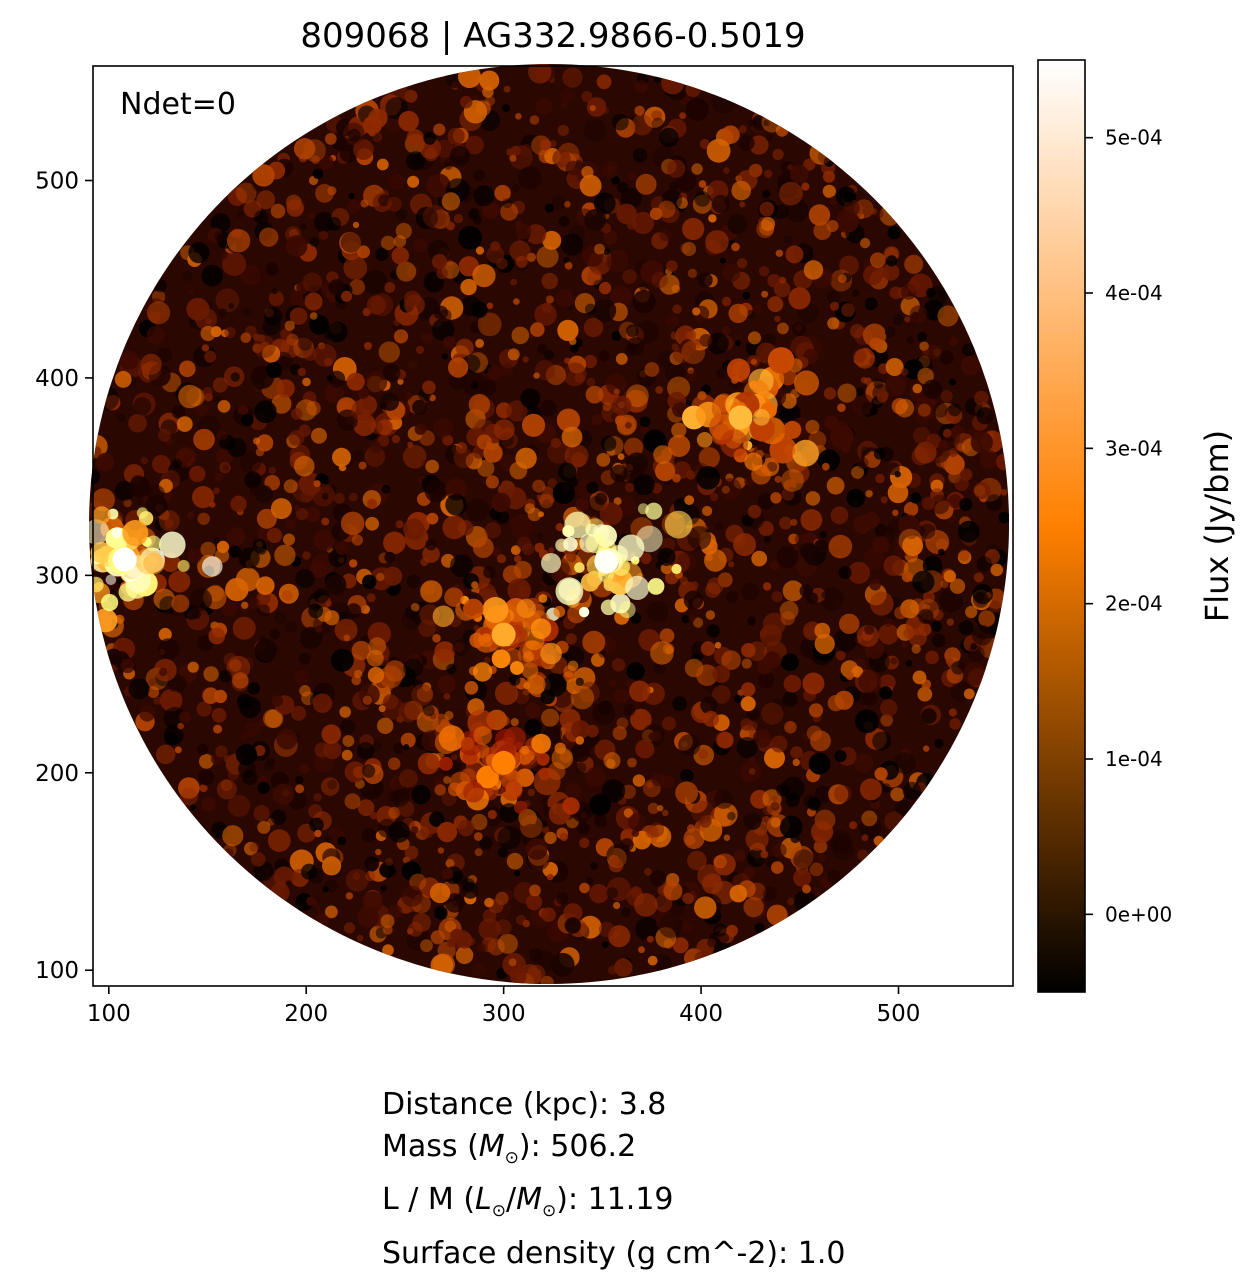 The image size is (1257, 1274). I want to click on surface-density-row: Surface density (g cm^-2): 1.0, so click(613, 1253).